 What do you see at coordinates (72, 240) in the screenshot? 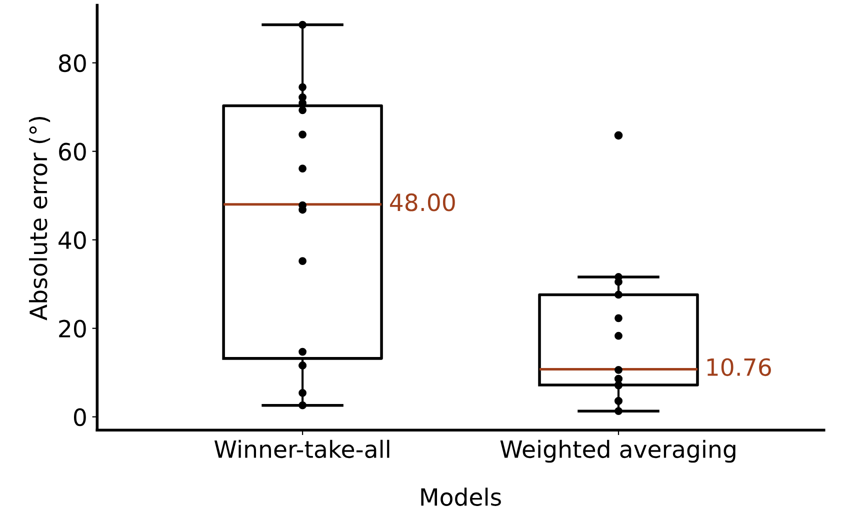
I see `y-tick-label: 40` at bounding box center [72, 240].